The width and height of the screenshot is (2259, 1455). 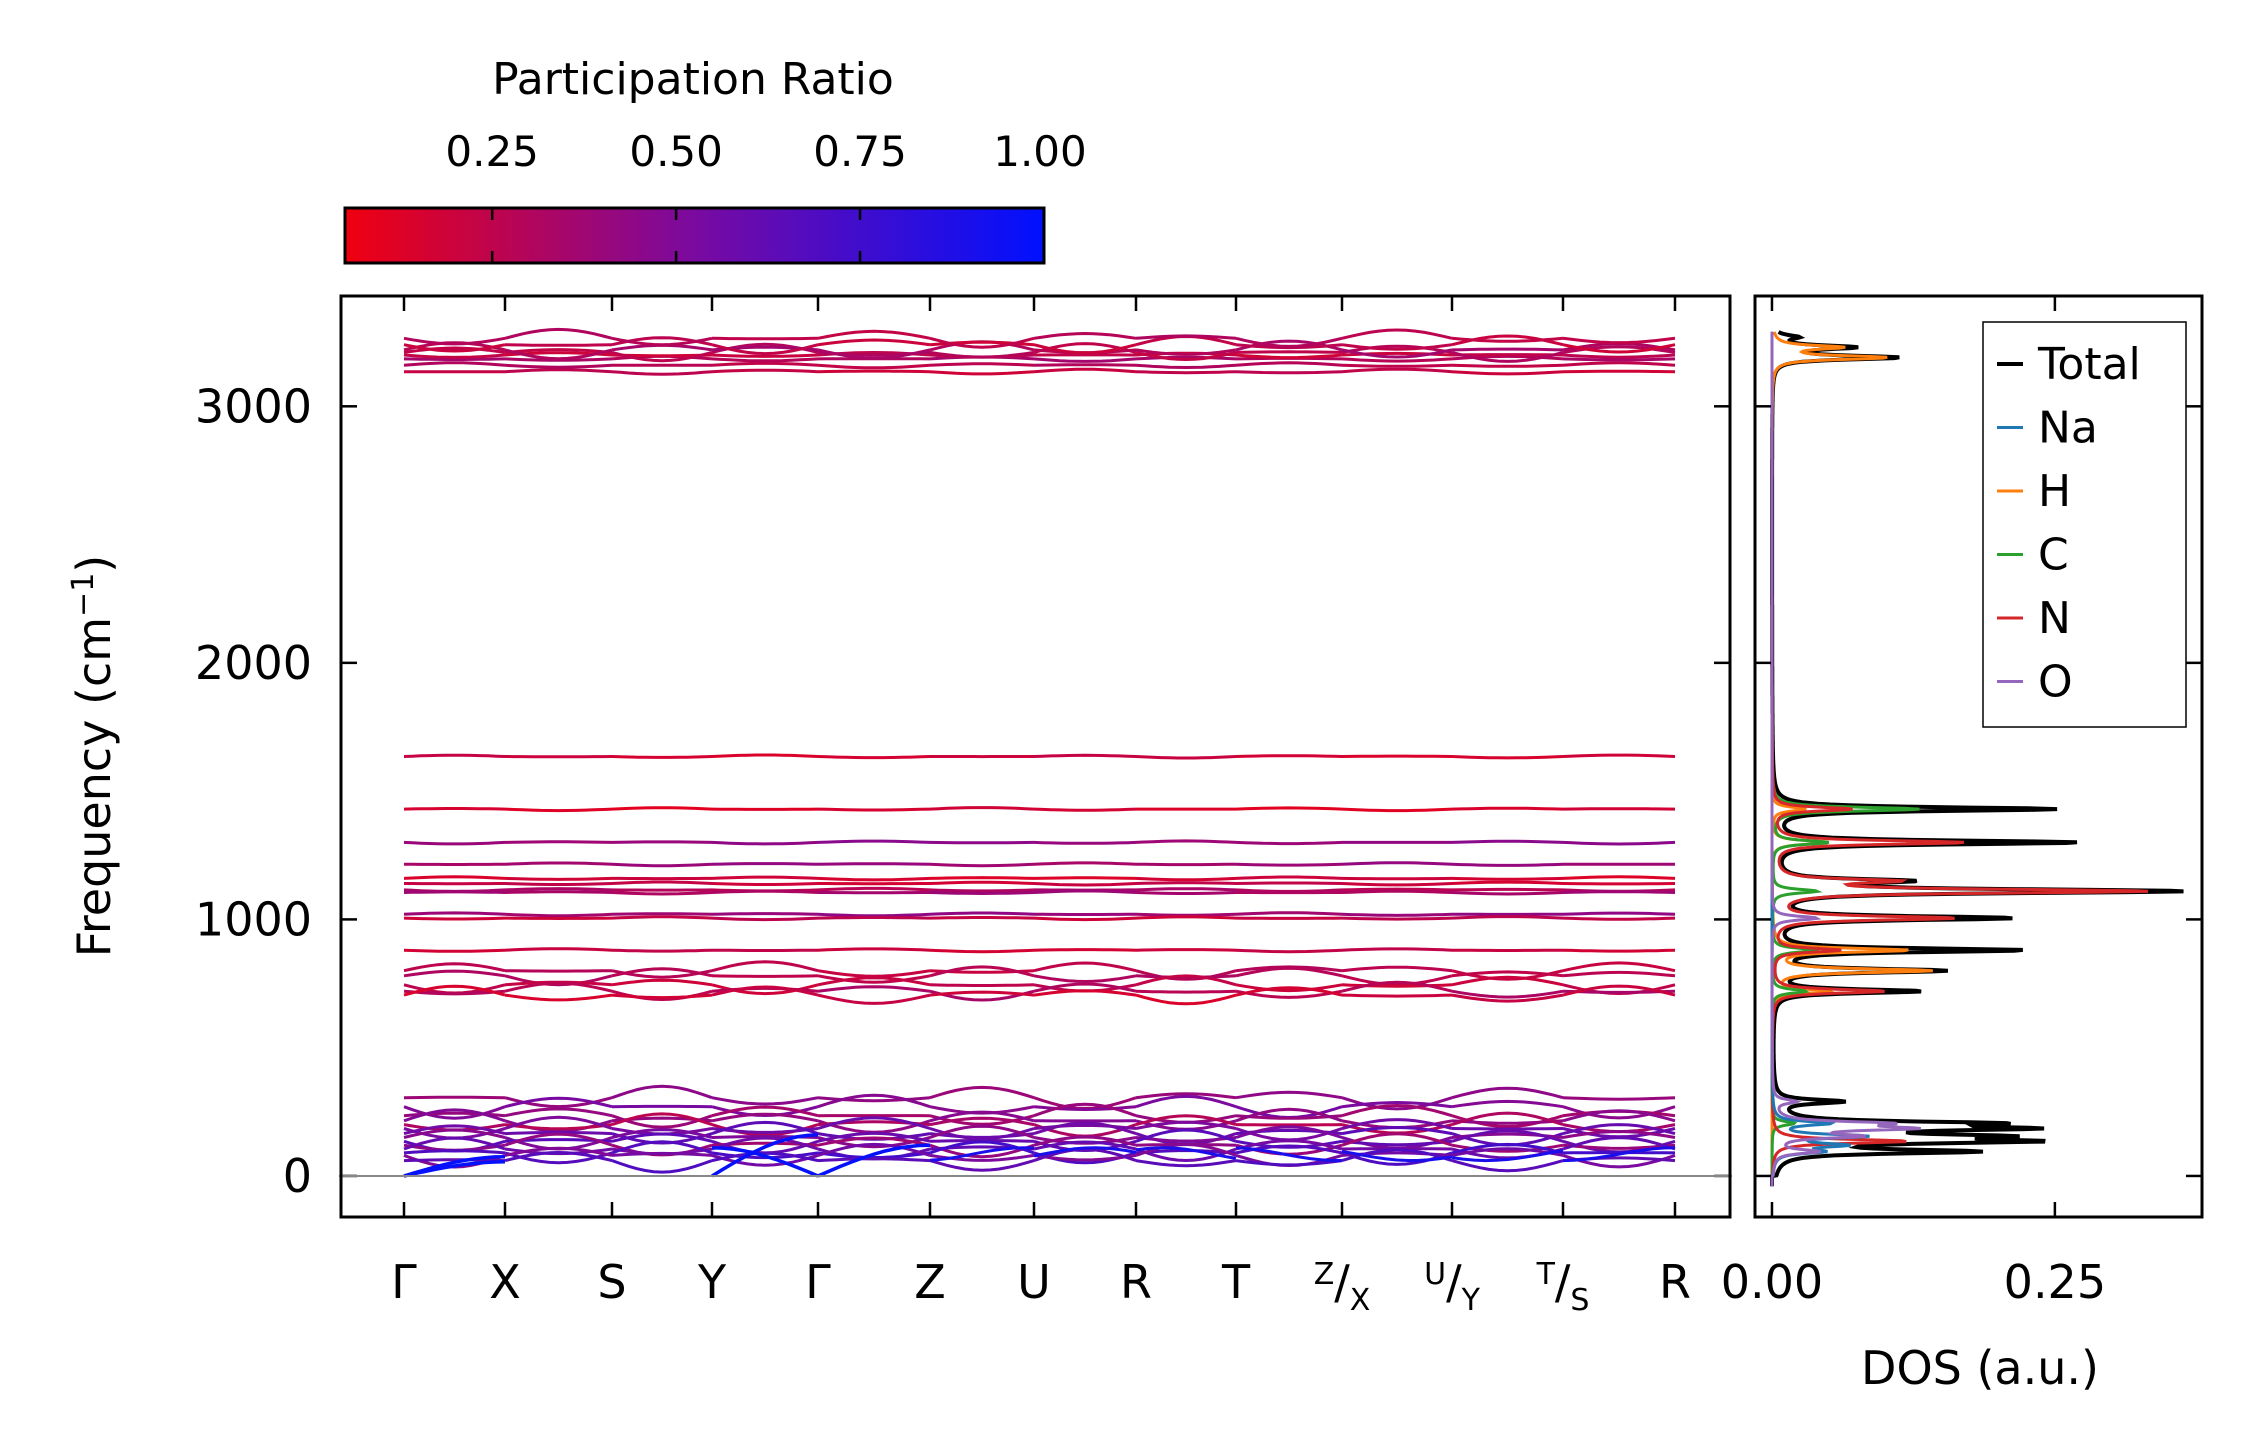 I want to click on kpoint-label: U, so click(x=1034, y=1282).